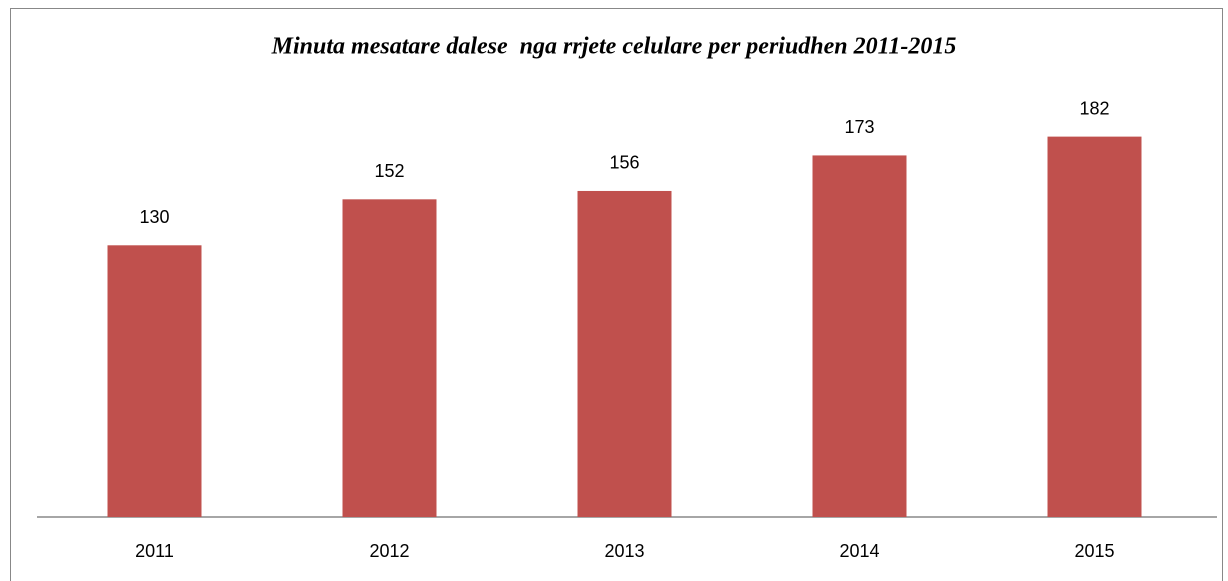  Describe the element at coordinates (1094, 551) in the screenshot. I see `x-tick-label: 2015` at that location.